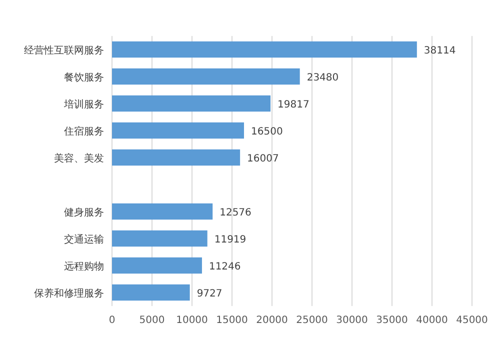 The width and height of the screenshot is (500, 362). What do you see at coordinates (83, 104) in the screenshot?
I see `y-tick-label: 培训服务` at bounding box center [83, 104].